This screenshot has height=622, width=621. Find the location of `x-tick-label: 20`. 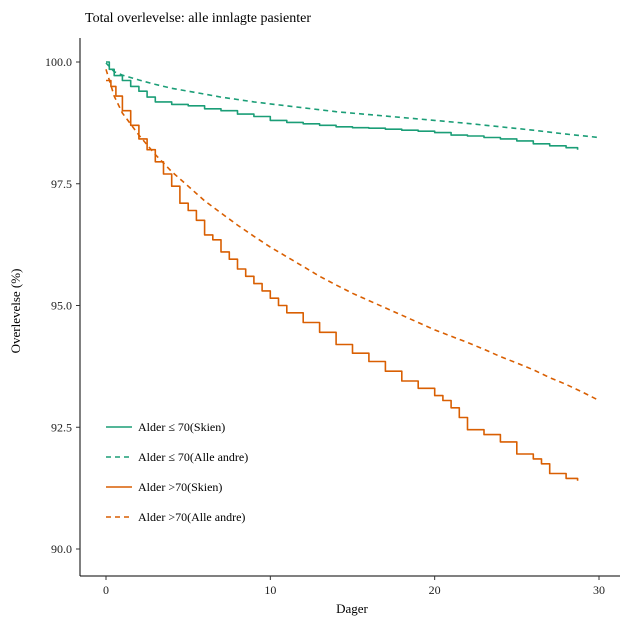

x-tick-label: 20 is located at coordinates (435, 590).